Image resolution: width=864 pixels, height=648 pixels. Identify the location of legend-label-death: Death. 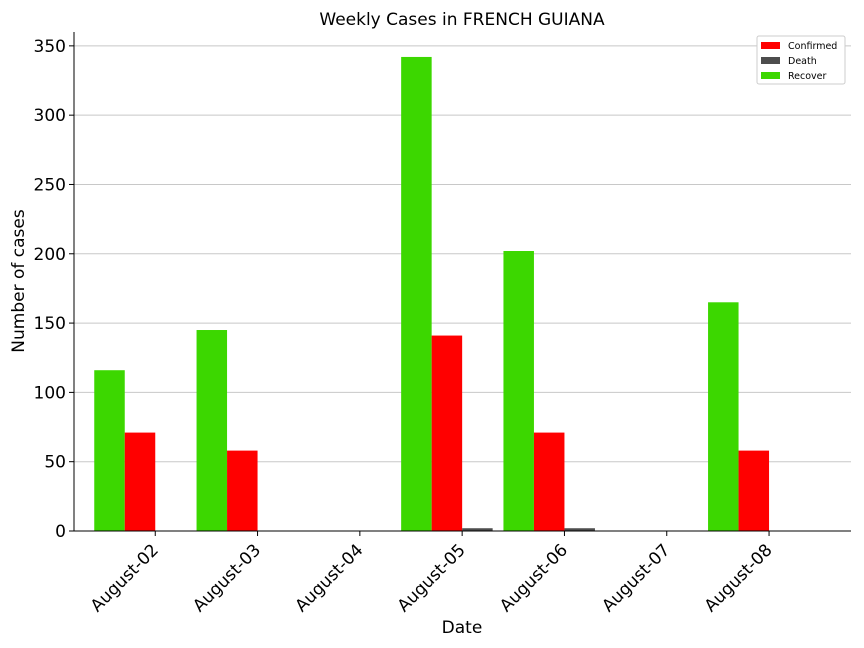
(802, 61).